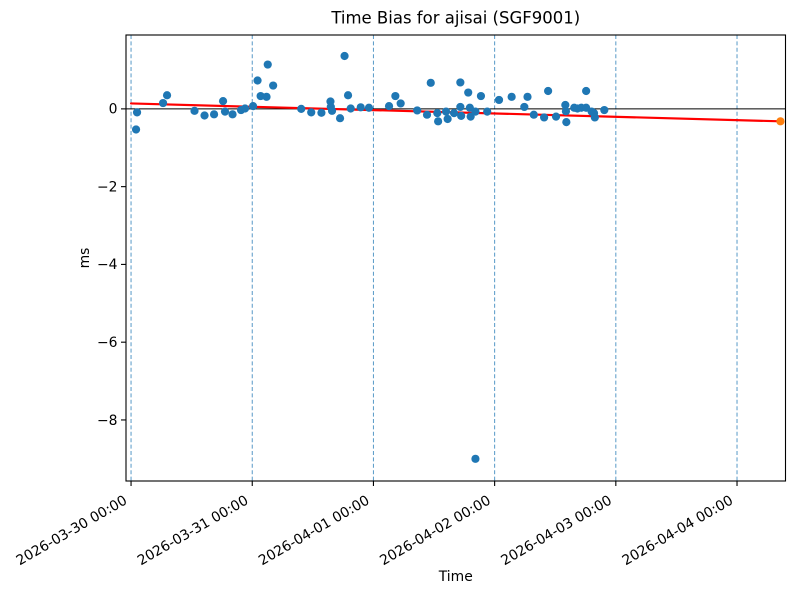  What do you see at coordinates (72, 531) in the screenshot?
I see `x-tick-label: 2026-03-30 00:00` at bounding box center [72, 531].